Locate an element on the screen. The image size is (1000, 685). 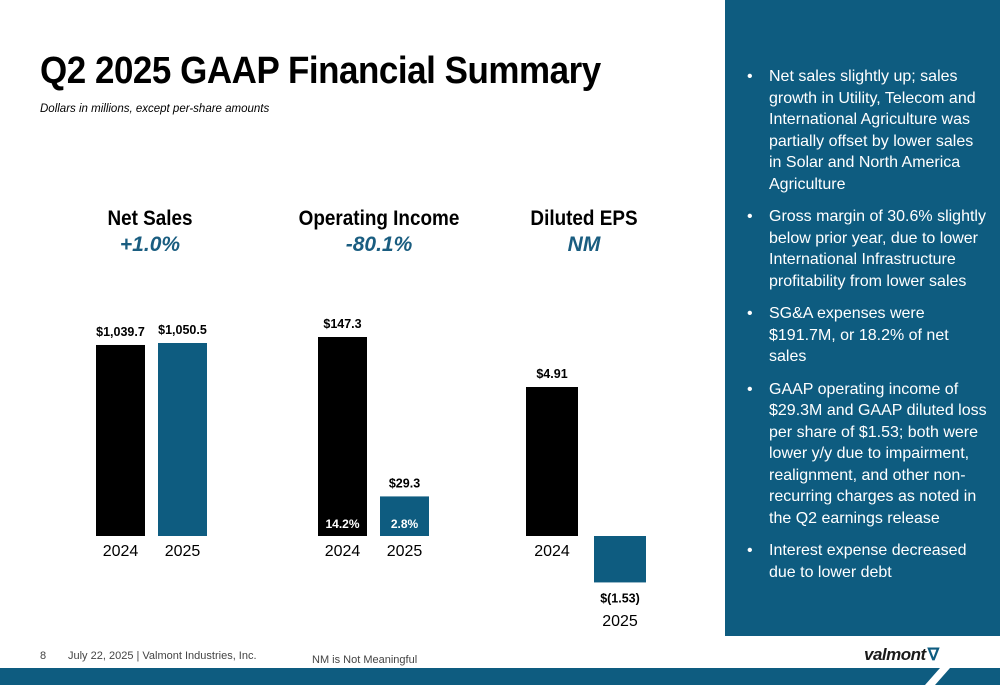
logo-text: valmont is located at coordinates (895, 654).